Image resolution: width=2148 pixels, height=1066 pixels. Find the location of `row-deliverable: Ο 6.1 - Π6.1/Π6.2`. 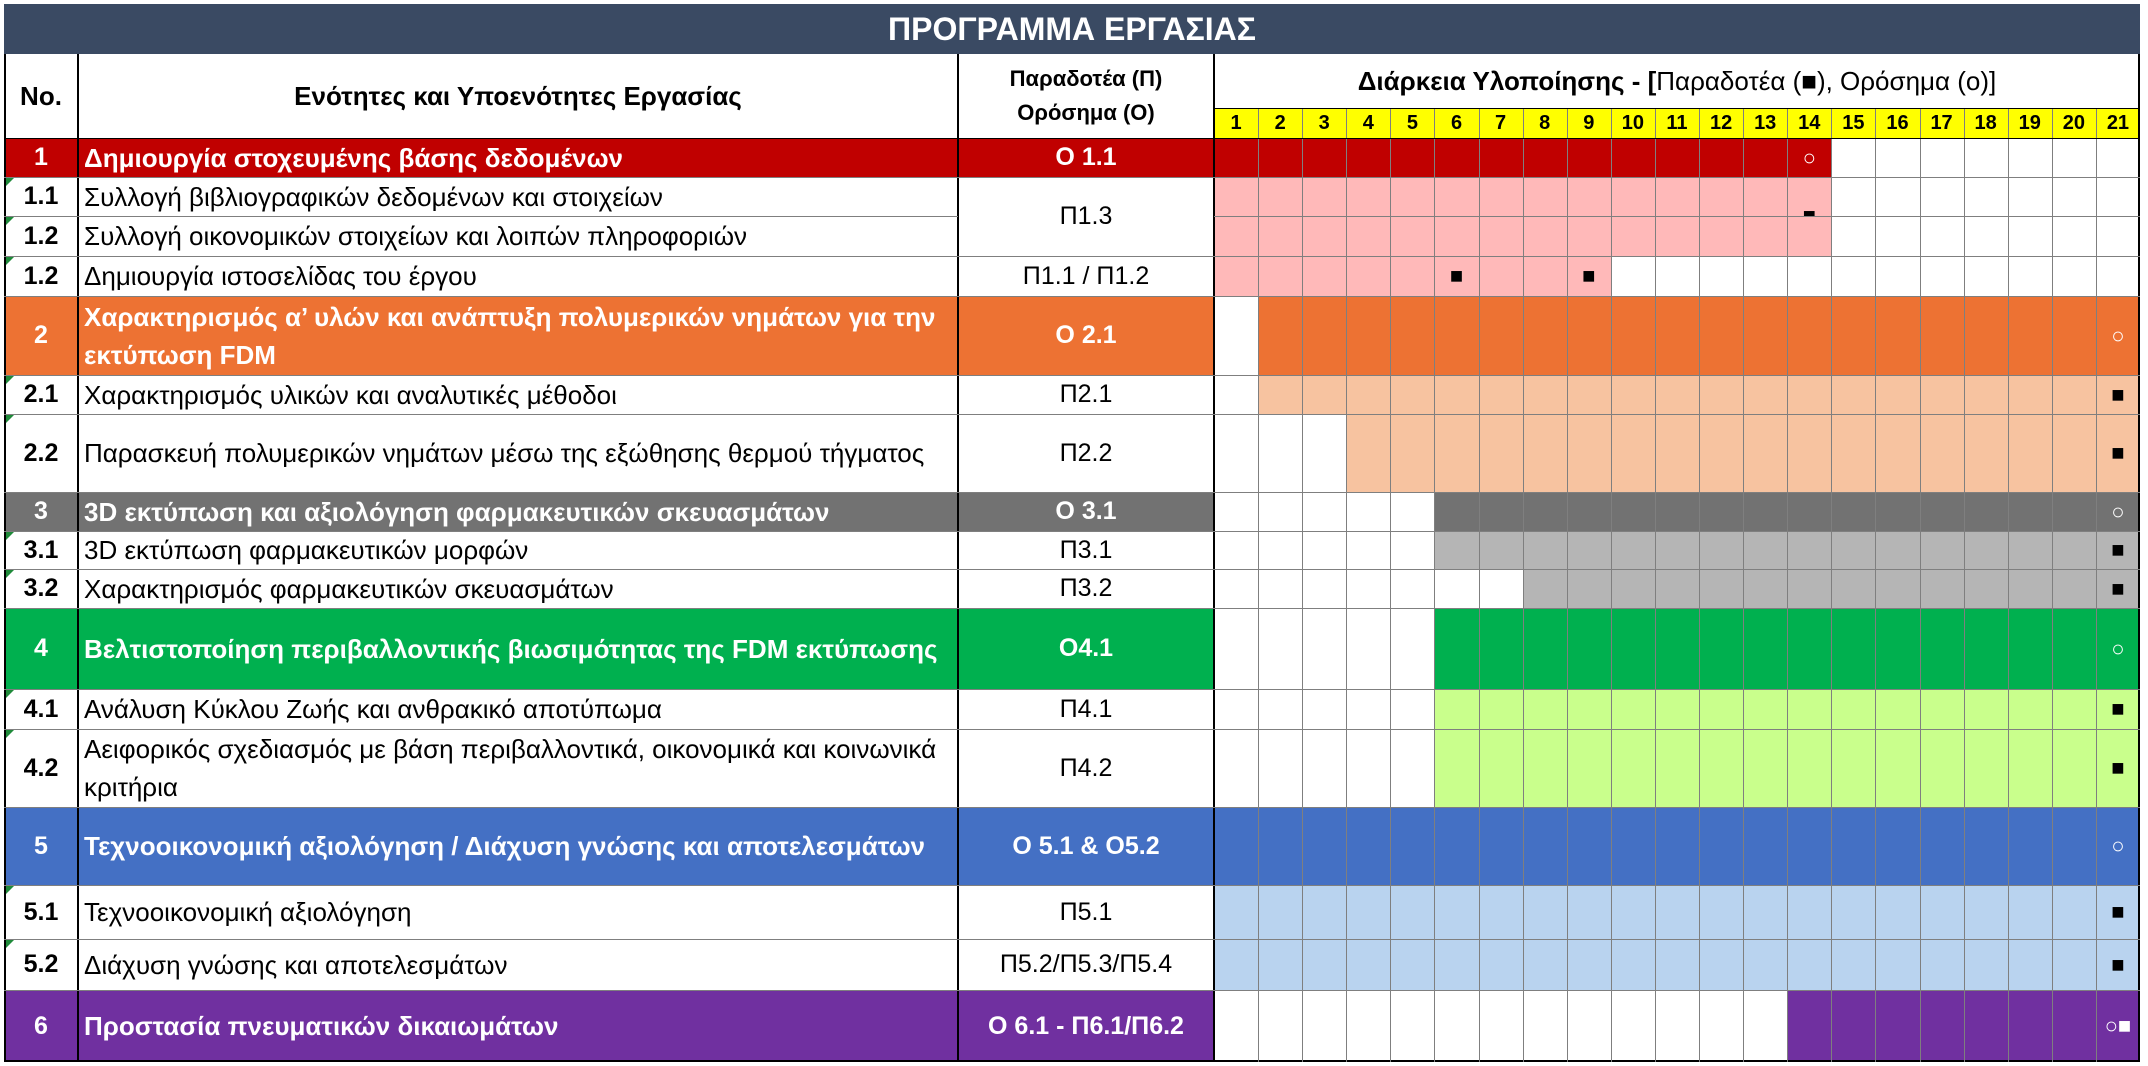

row-deliverable: Ο 6.1 - Π6.1/Π6.2 is located at coordinates (1086, 1026).